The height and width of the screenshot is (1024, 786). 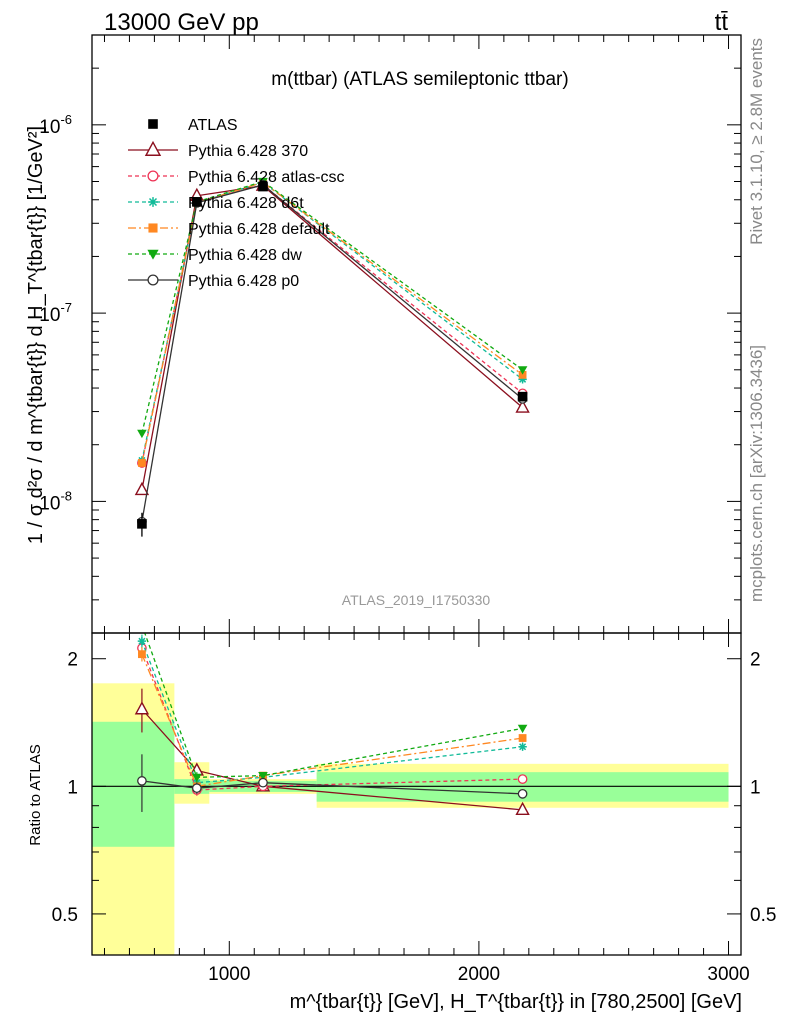 I want to click on legend-label-0: ATLAS, so click(x=213, y=125).